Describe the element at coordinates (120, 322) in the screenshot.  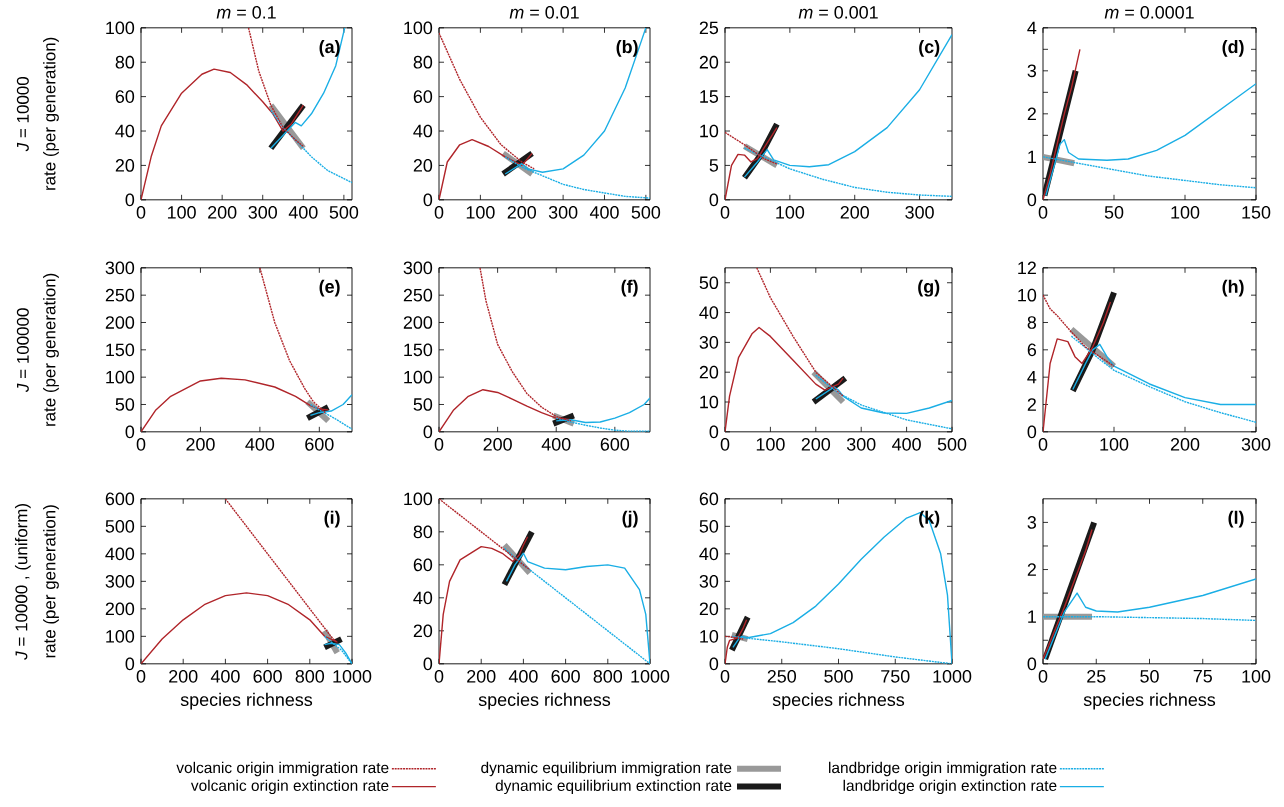
I see `y-tick-label: 200` at that location.